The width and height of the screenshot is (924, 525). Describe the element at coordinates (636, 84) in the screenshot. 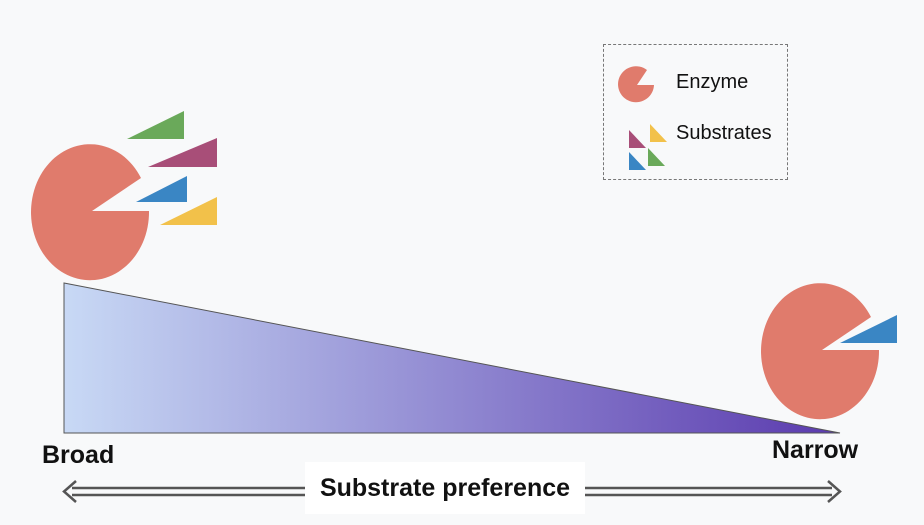

I see `legend-enzyme-icon` at that location.